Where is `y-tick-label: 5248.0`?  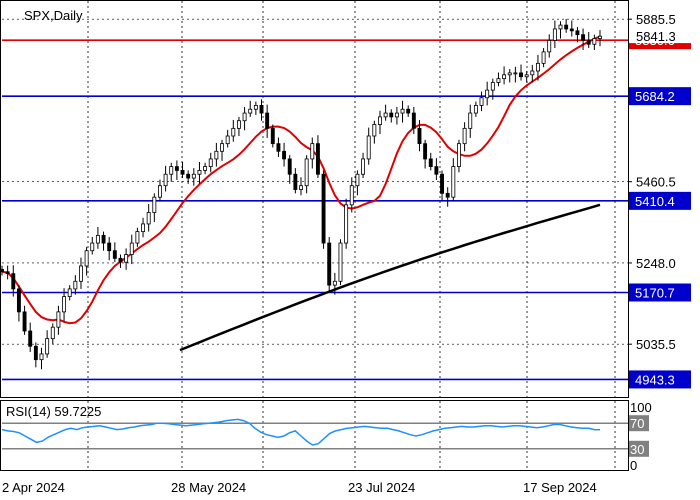 y-tick-label: 5248.0 is located at coordinates (656, 263).